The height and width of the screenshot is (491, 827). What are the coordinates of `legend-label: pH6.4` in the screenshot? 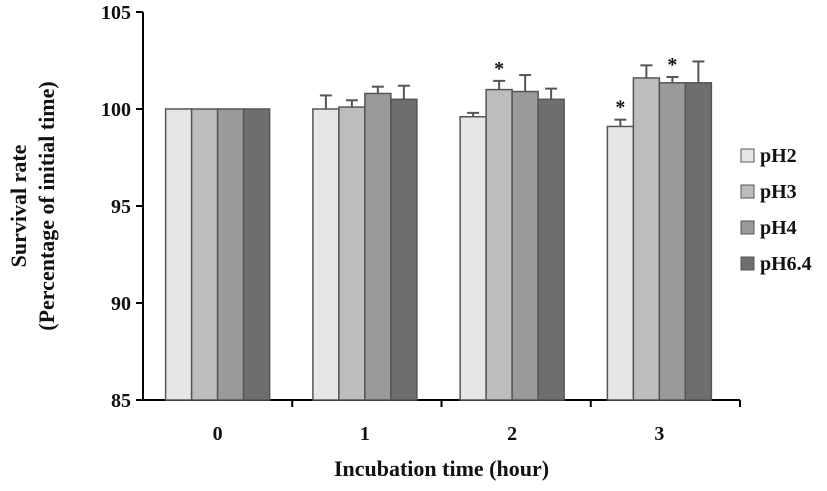 It's located at (786, 264).